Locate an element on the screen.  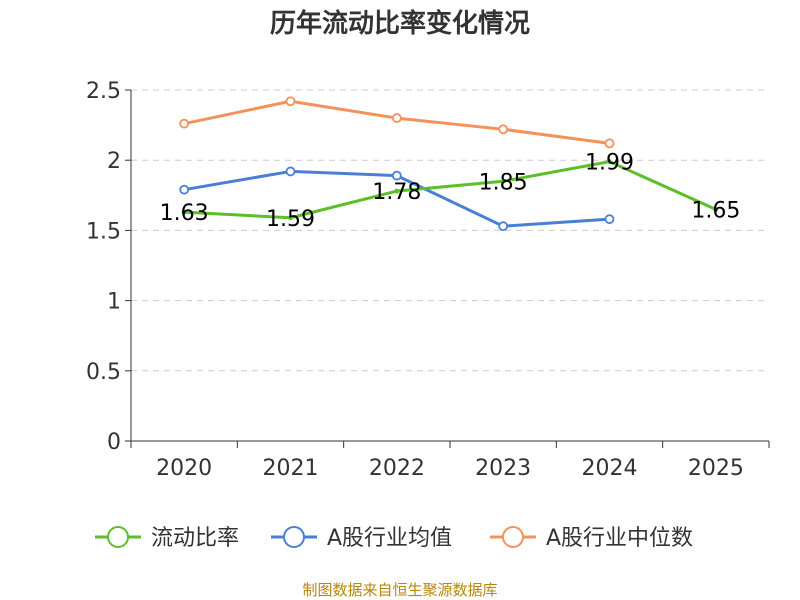
data-label: 1.78 is located at coordinates (396, 192).